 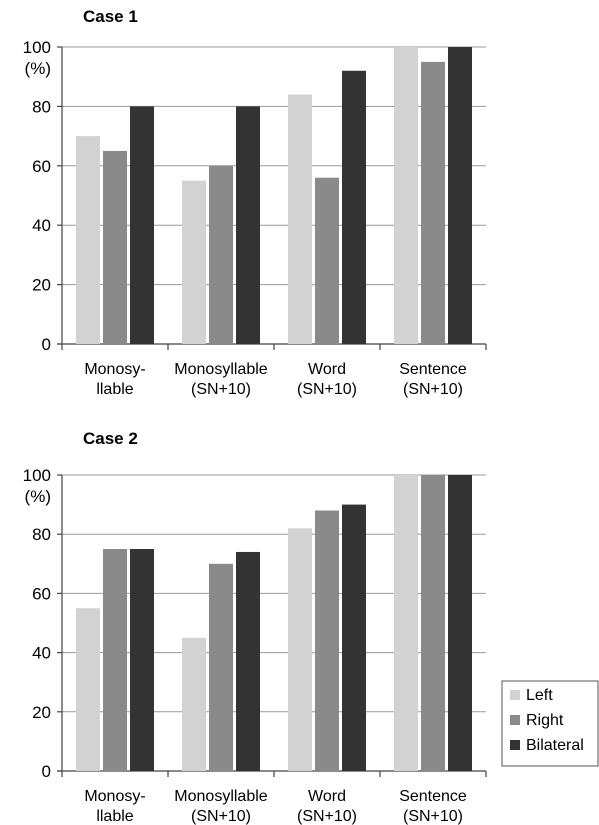 I want to click on chart-title: Case 2, so click(x=110, y=438).